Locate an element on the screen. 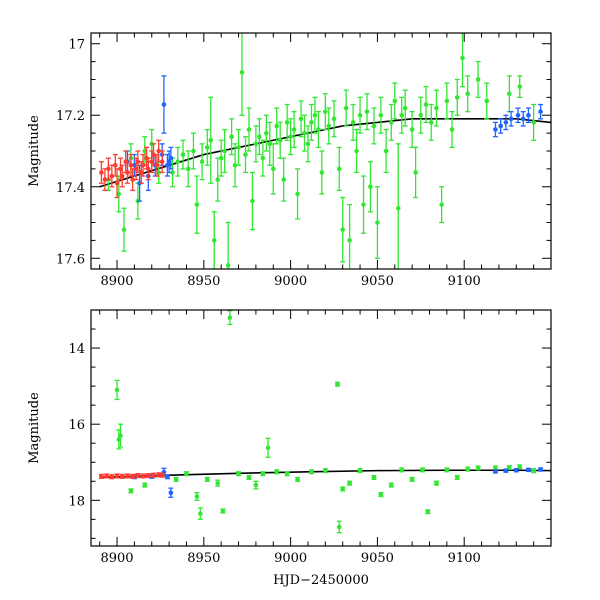  y-tick-label: 14 is located at coordinates (76, 349).